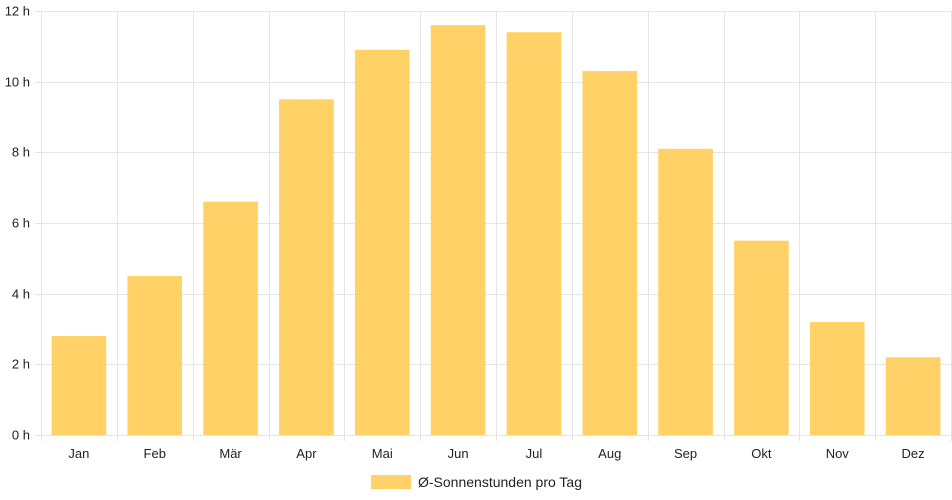 This screenshot has height=500, width=952. I want to click on x-axis: Jan Feb Mär Apr Mai Jun Jul Aug Sep Okt Nov Dez, so click(496, 453).